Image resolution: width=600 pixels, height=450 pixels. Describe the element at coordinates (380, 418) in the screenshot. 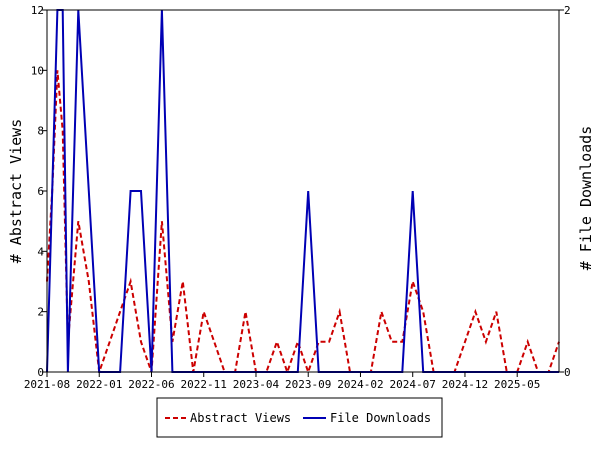

I see `legend-label-file-downloads: File Downloads` at that location.